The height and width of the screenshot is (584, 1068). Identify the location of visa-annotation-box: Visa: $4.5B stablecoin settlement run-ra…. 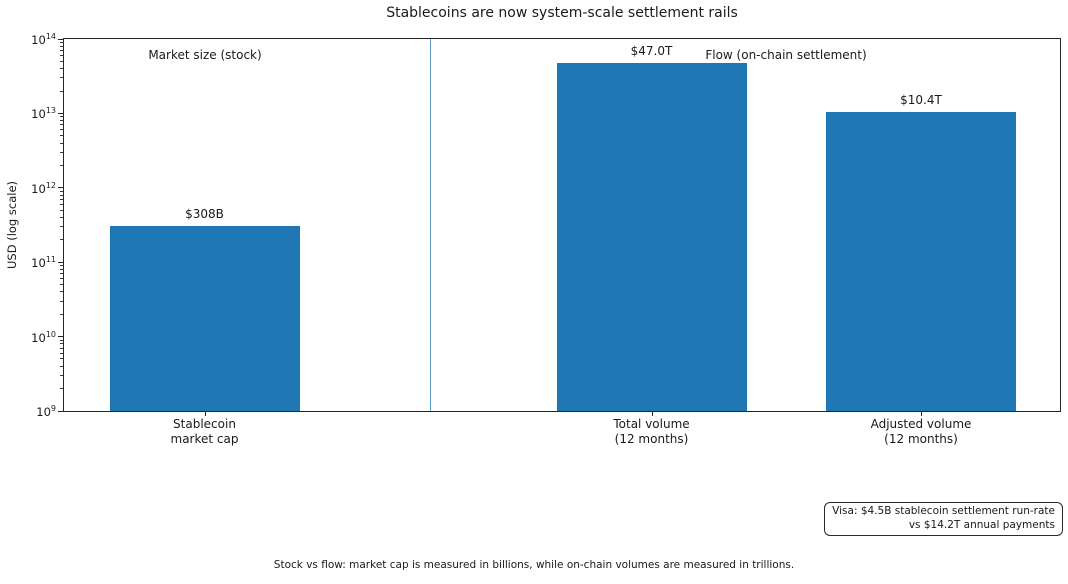
(943, 519).